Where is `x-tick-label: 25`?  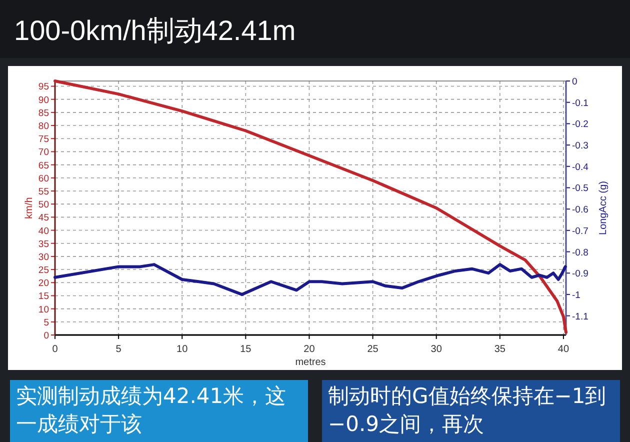
x-tick-label: 25 is located at coordinates (373, 349).